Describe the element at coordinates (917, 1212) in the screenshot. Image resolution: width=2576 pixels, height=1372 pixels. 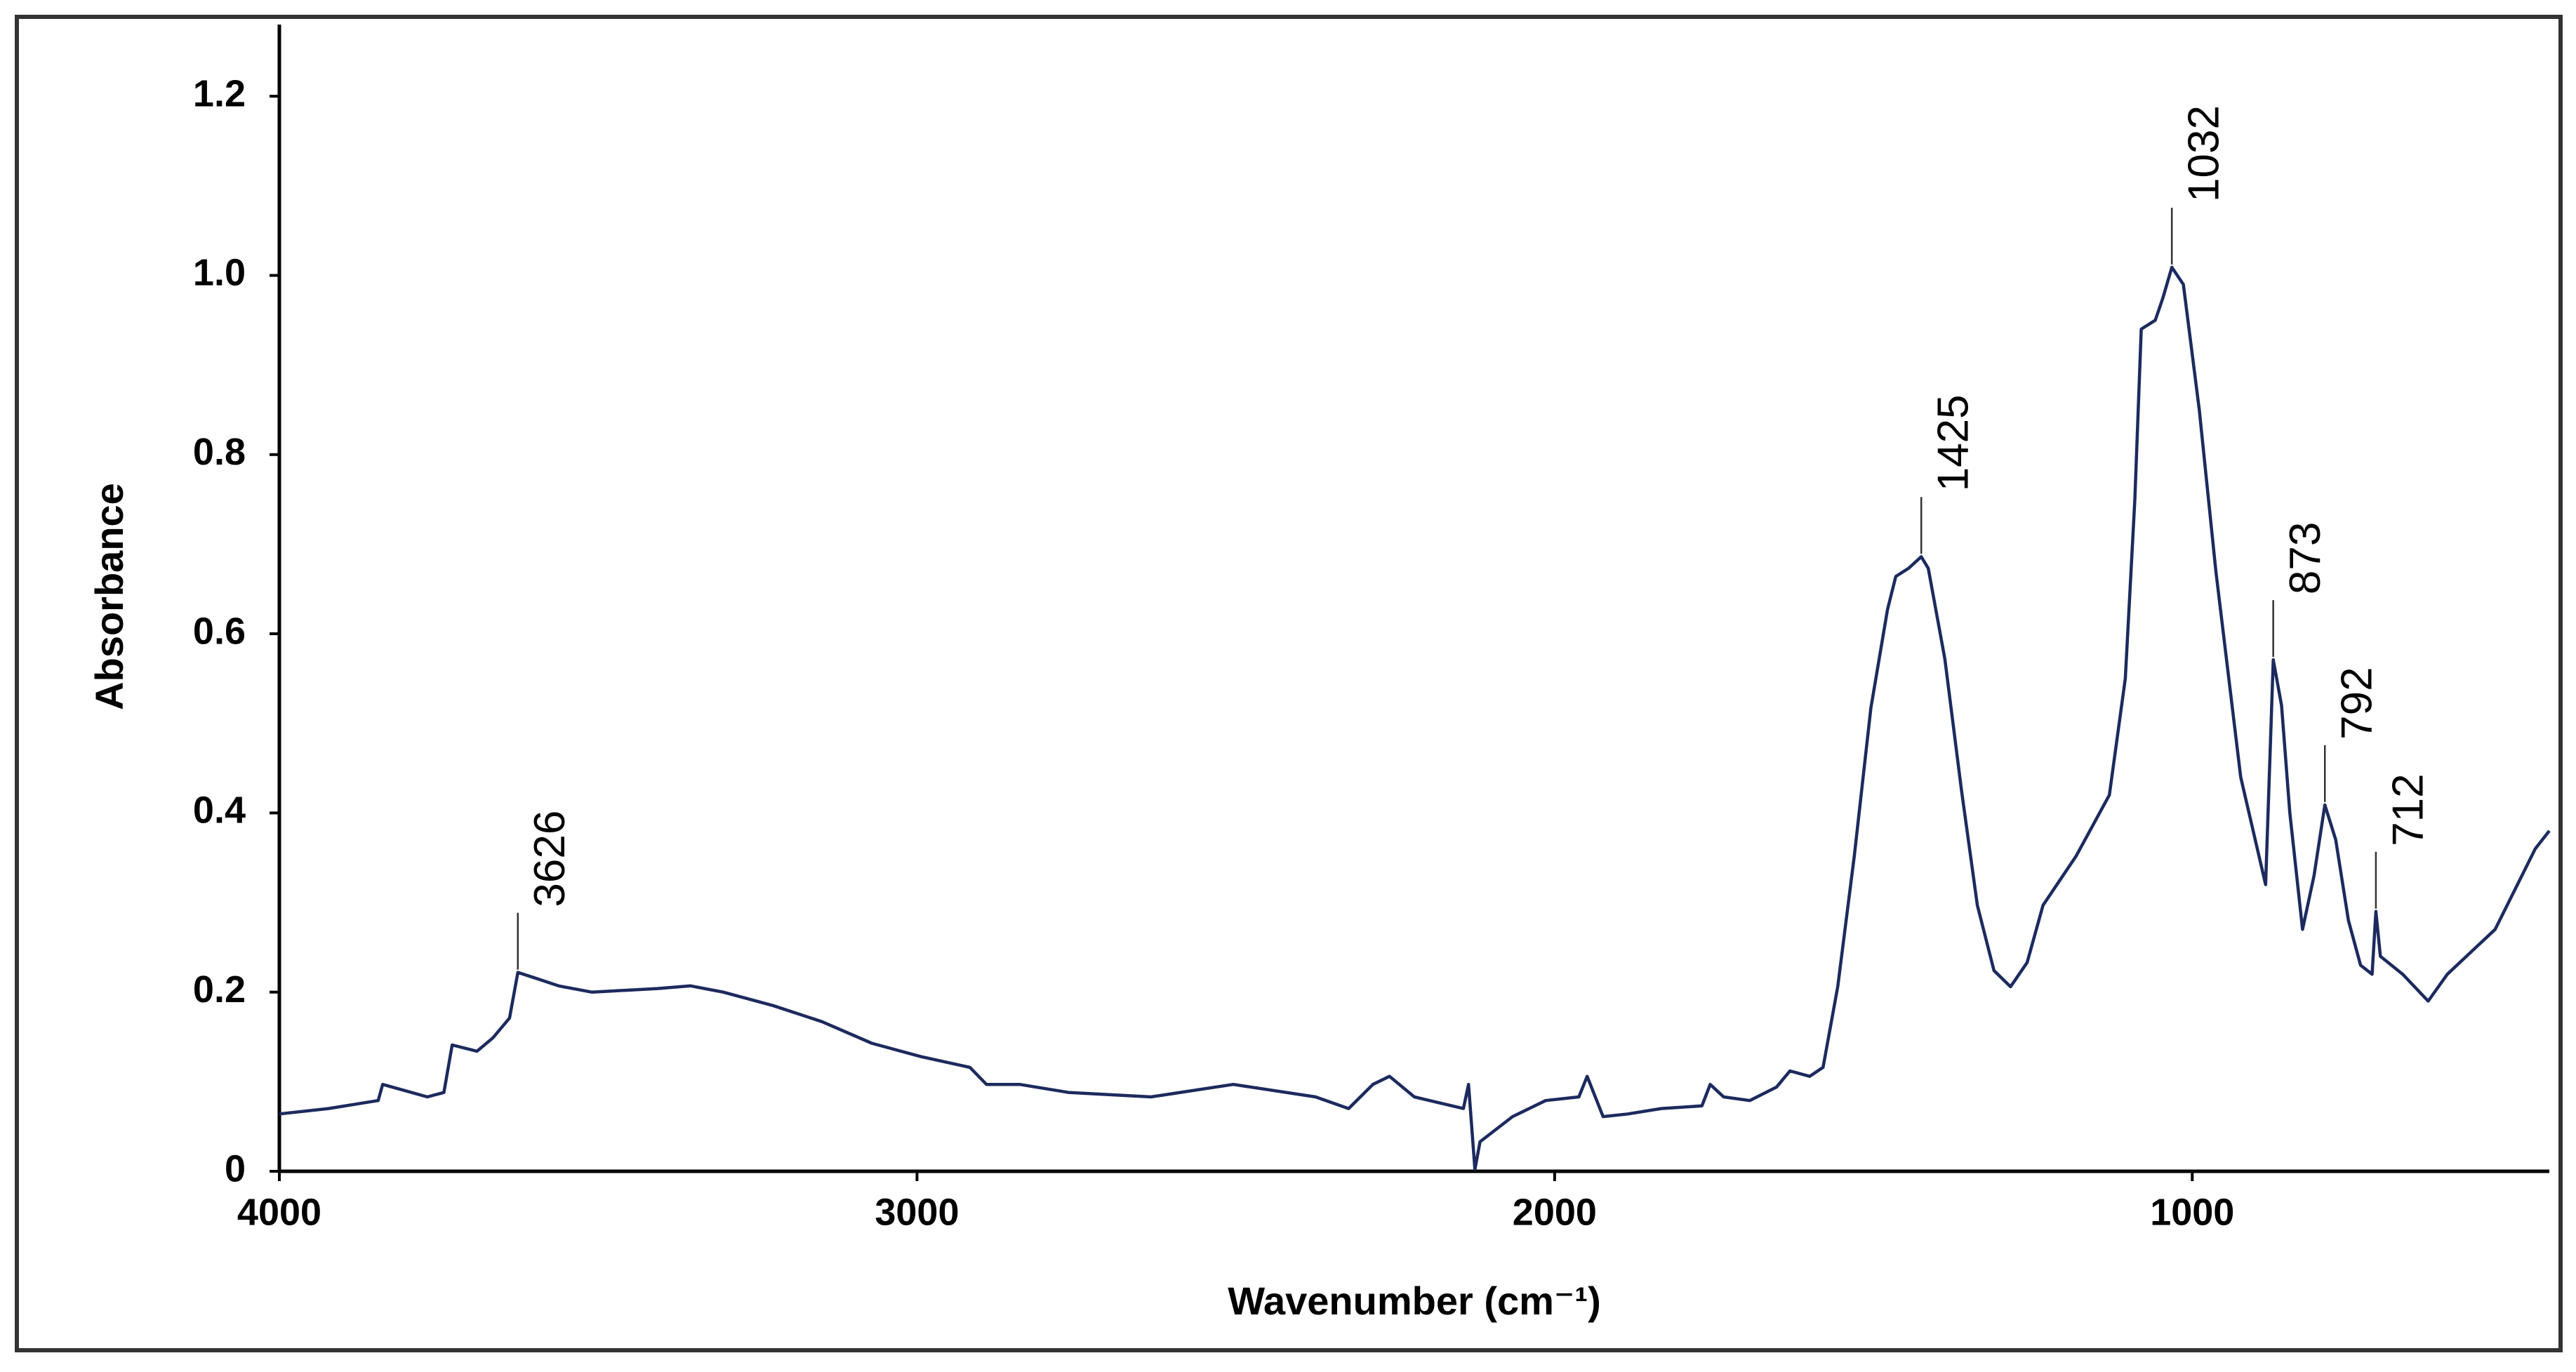
I see `x-tick-label: 3000` at that location.